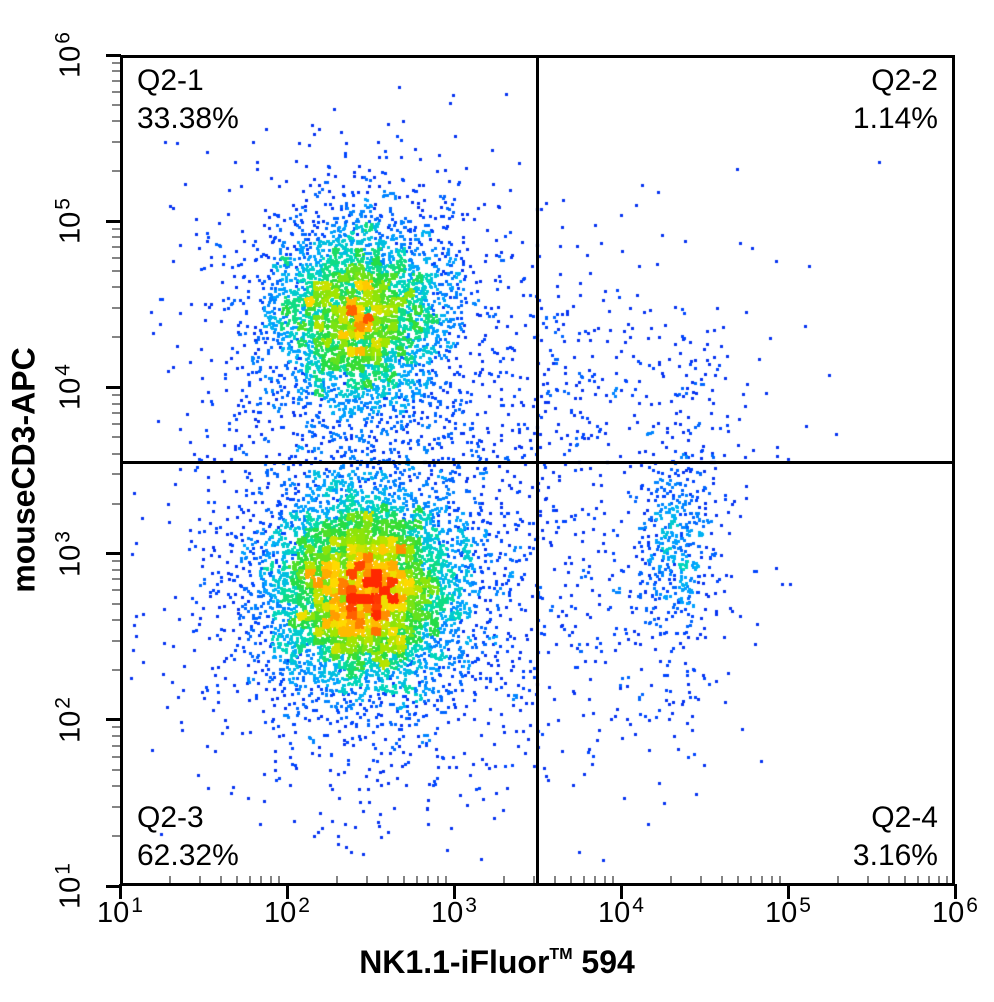 Image resolution: width=994 pixels, height=1002 pixels. What do you see at coordinates (454, 911) in the screenshot?
I see `x-tick-label: 10³` at bounding box center [454, 911].